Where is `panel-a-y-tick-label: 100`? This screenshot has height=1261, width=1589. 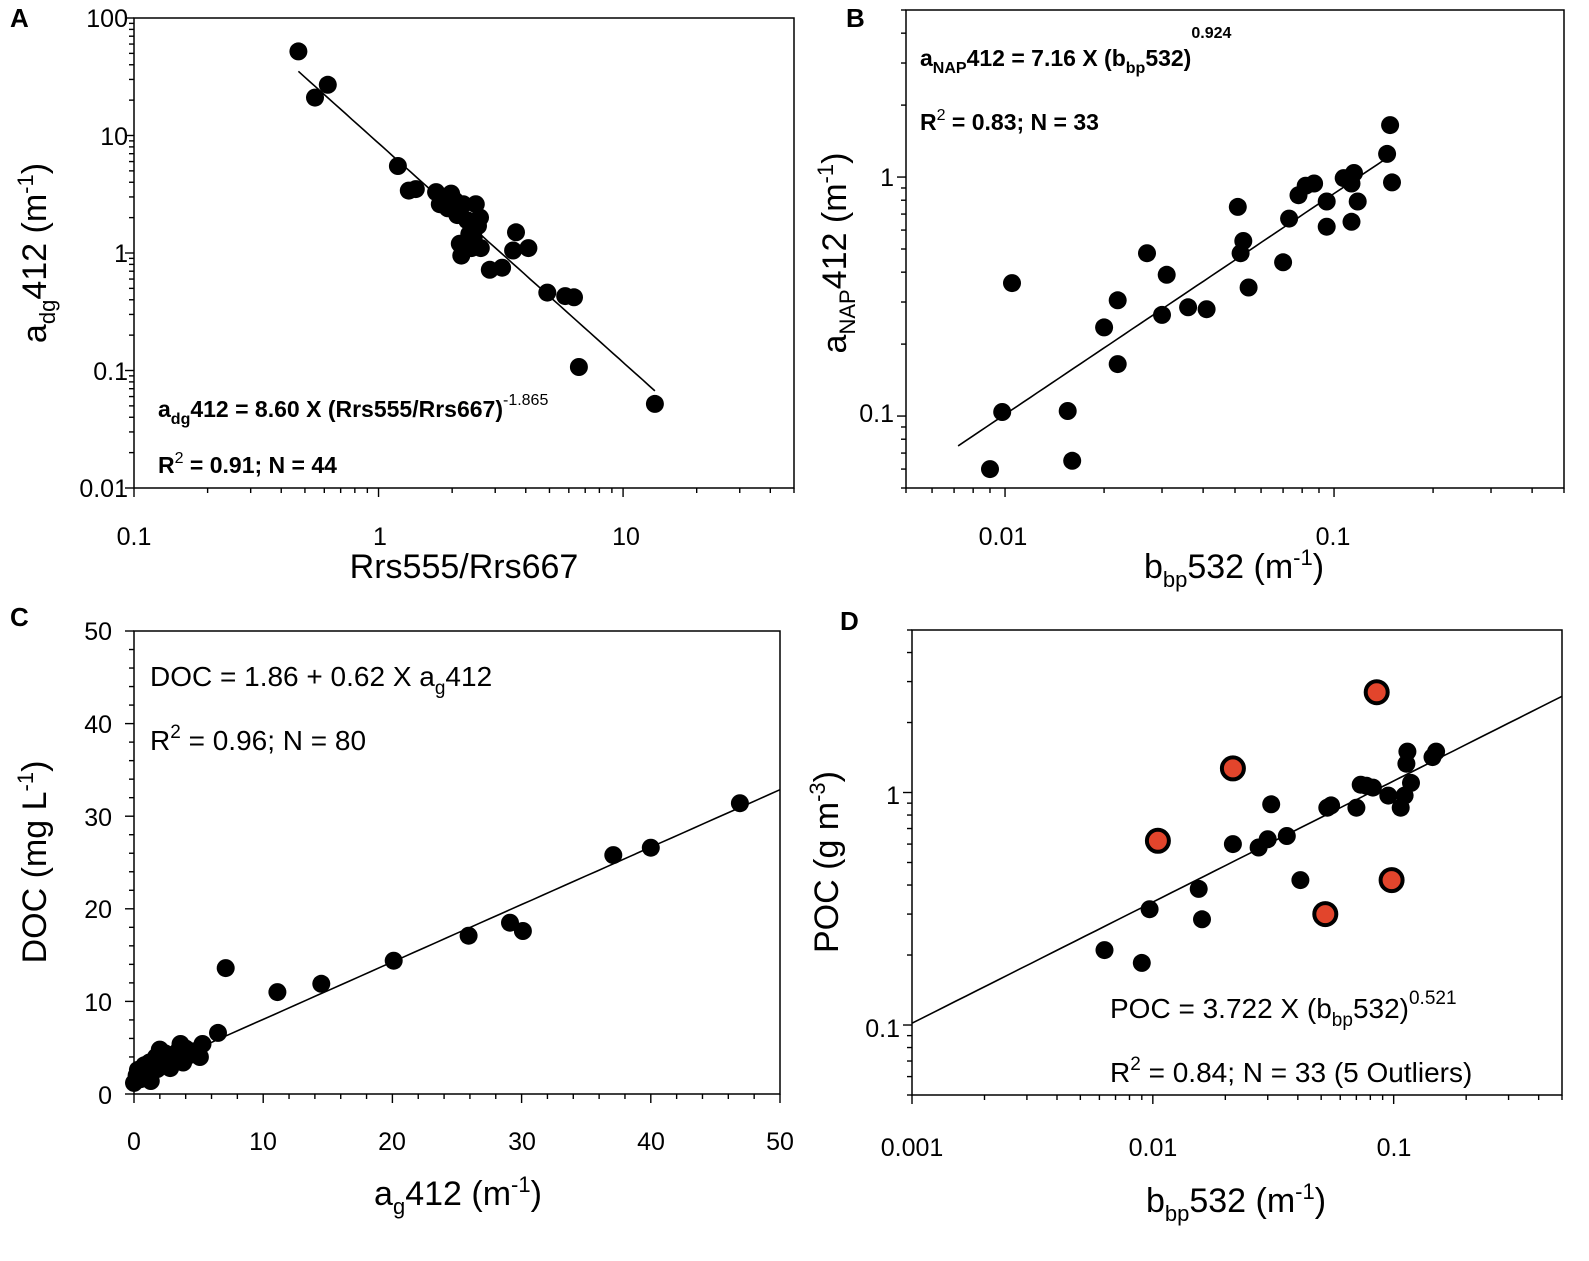 panel-a-y-tick-label: 100 is located at coordinates (107, 19).